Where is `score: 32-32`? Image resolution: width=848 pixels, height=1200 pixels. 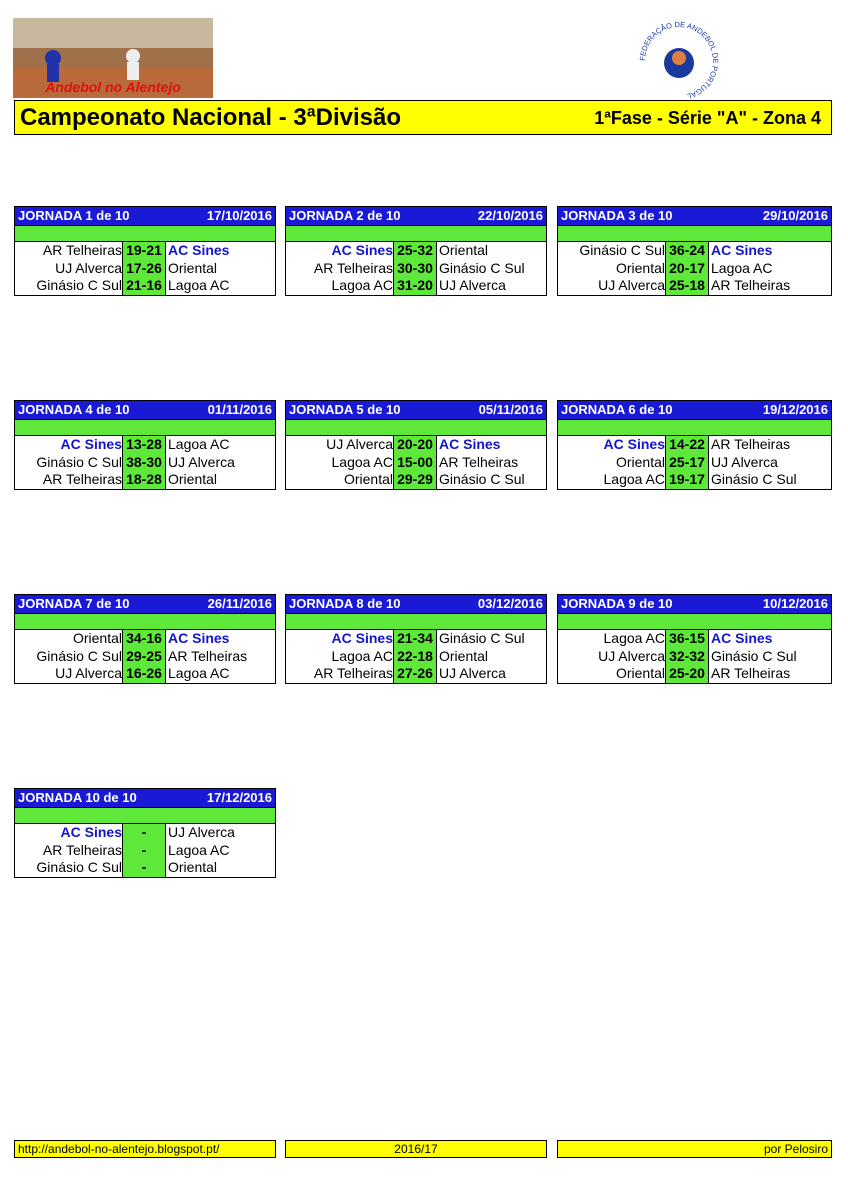
score: 32-32 is located at coordinates (687, 656).